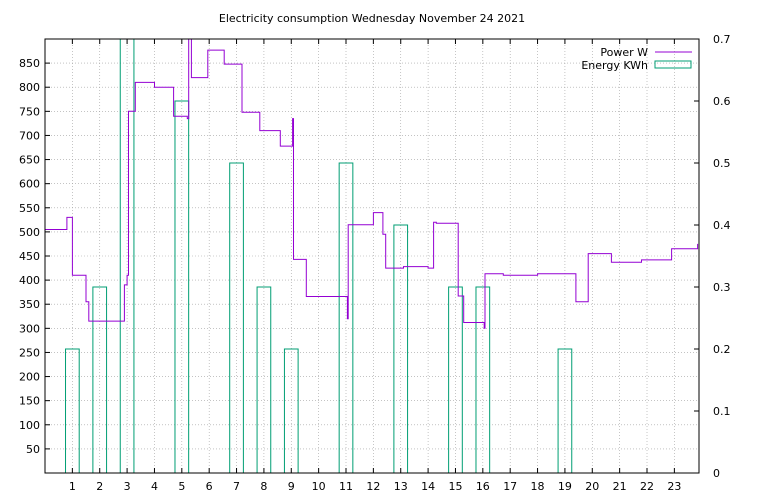 Image resolution: width=768 pixels, height=500 pixels. What do you see at coordinates (722, 287) in the screenshot?
I see `y2-tick-label: 0.3` at bounding box center [722, 287].